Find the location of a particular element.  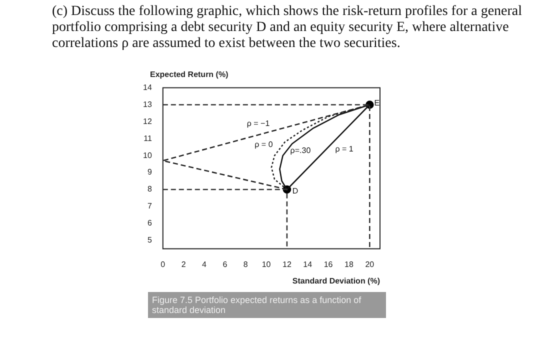

y-tick-label: 8 is located at coordinates (149, 189).